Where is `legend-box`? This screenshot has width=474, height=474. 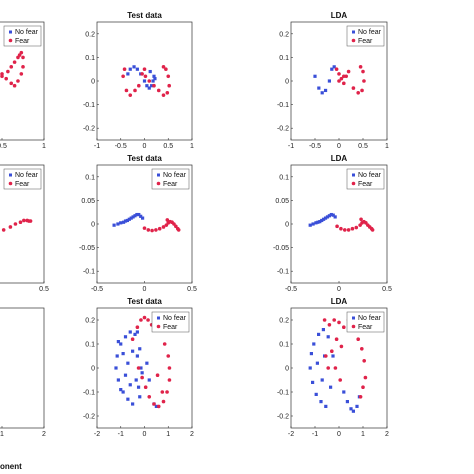 legend-box is located at coordinates (22, 36).